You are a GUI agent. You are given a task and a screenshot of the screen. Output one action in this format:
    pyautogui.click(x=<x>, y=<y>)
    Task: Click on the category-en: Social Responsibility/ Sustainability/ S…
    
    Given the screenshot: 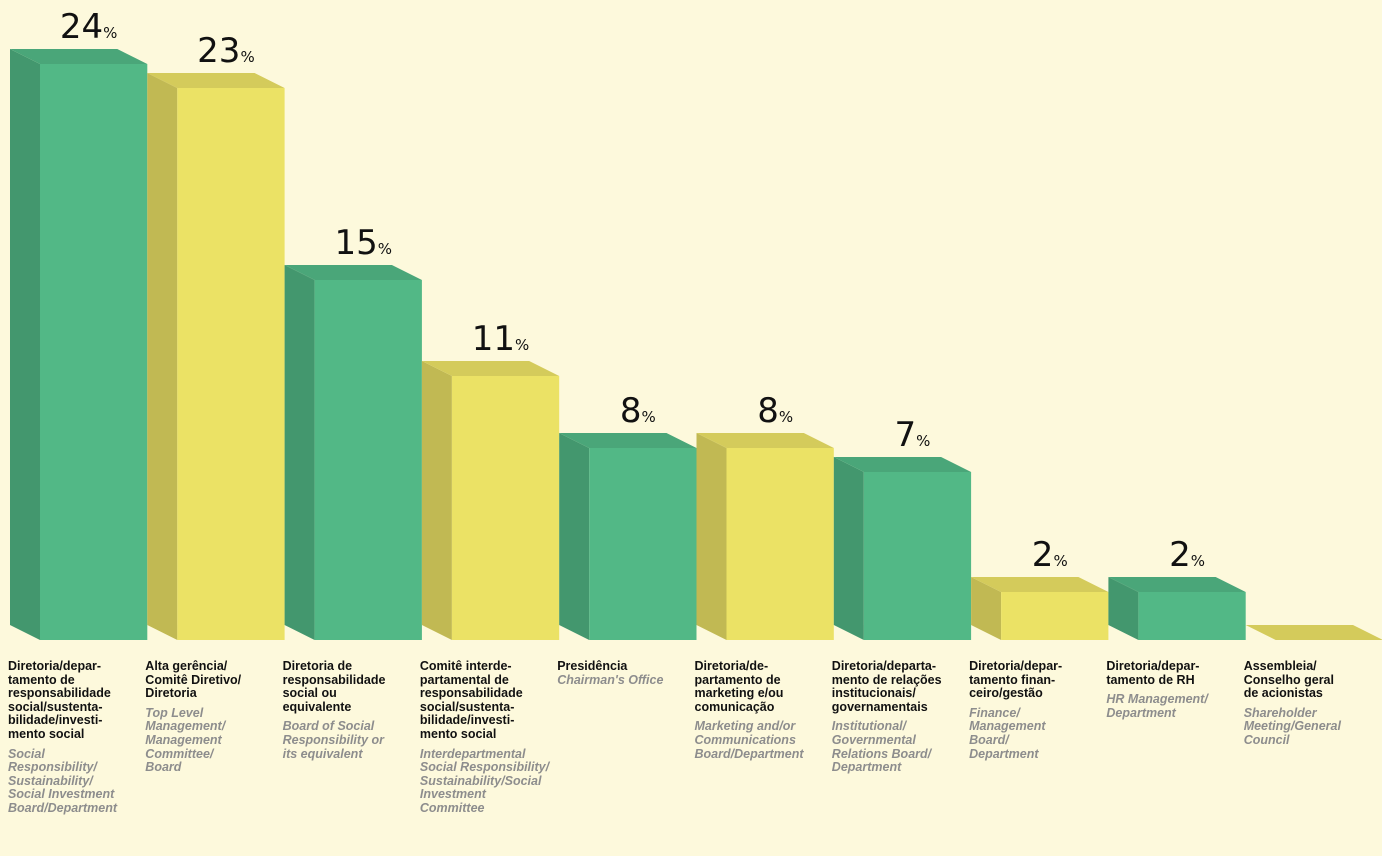 What is the action you would take?
    pyautogui.click(x=63, y=780)
    